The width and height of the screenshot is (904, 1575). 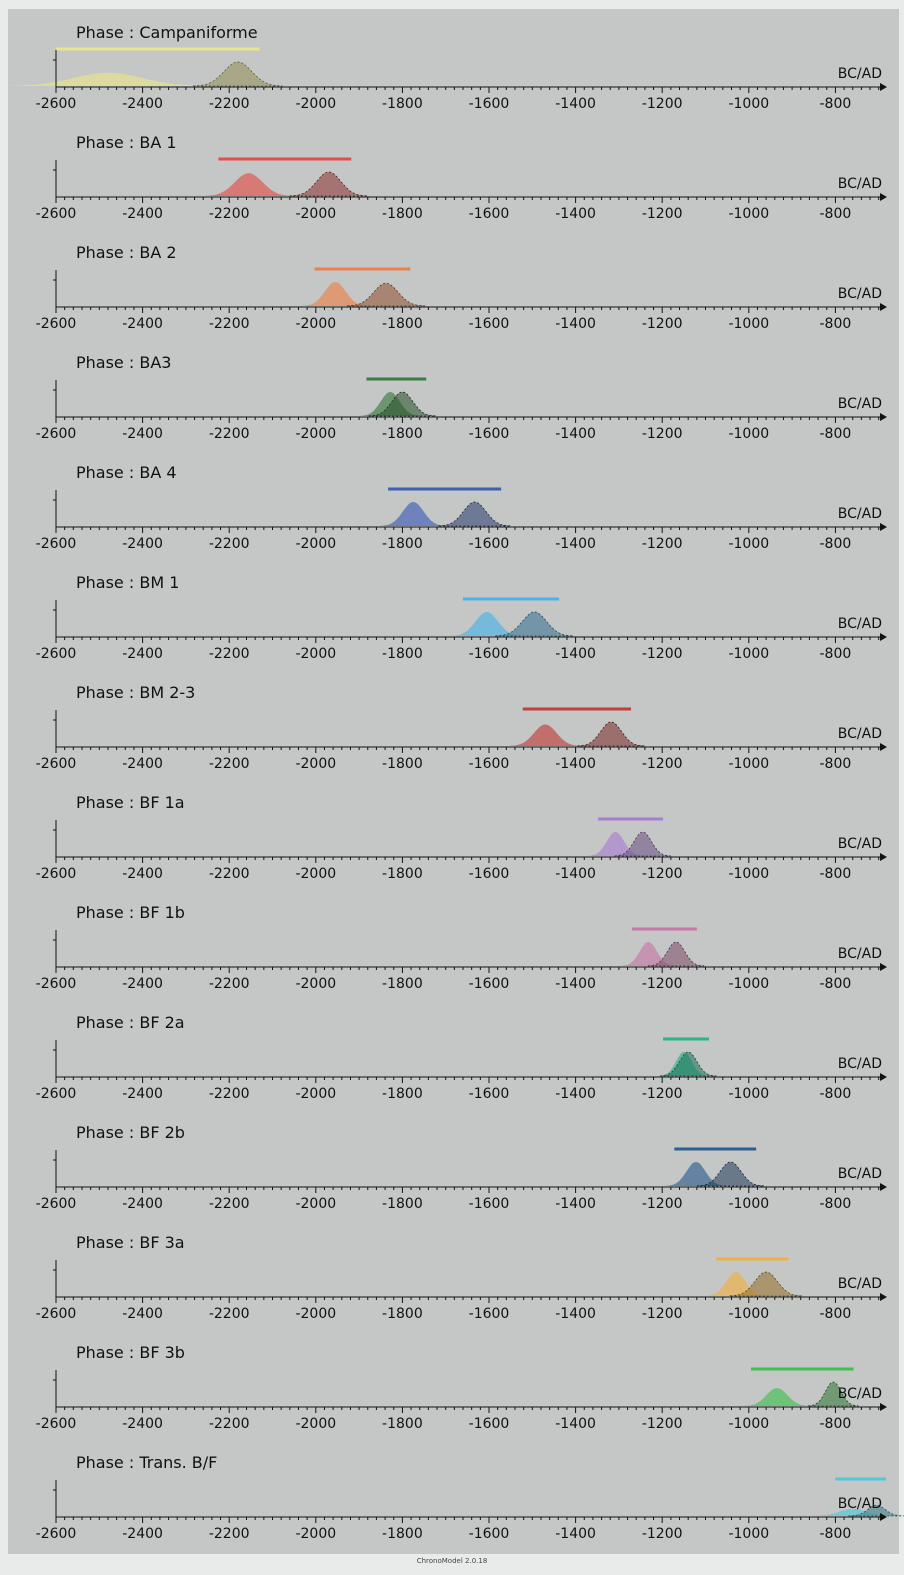 What do you see at coordinates (126, 472) in the screenshot?
I see `phase-title: Phase : BA 4` at bounding box center [126, 472].